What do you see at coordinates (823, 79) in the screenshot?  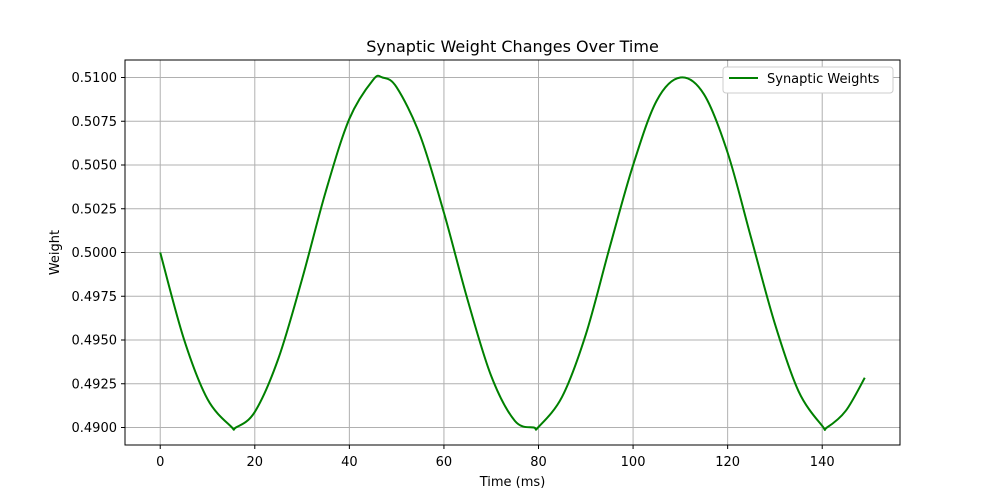 I see `legend-label: Synaptic Weights` at bounding box center [823, 79].